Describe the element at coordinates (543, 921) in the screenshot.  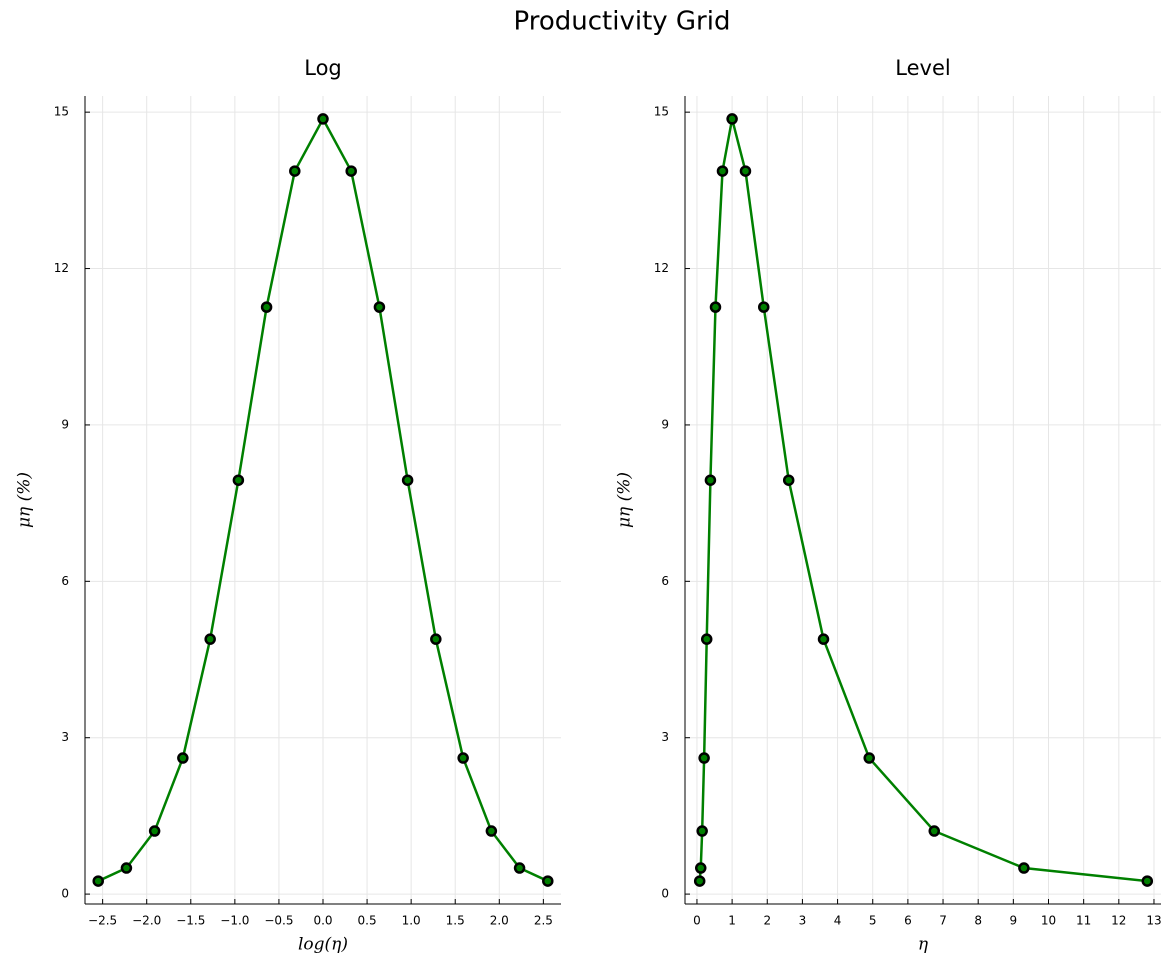
I see `x-tick-label: 2.5` at that location.